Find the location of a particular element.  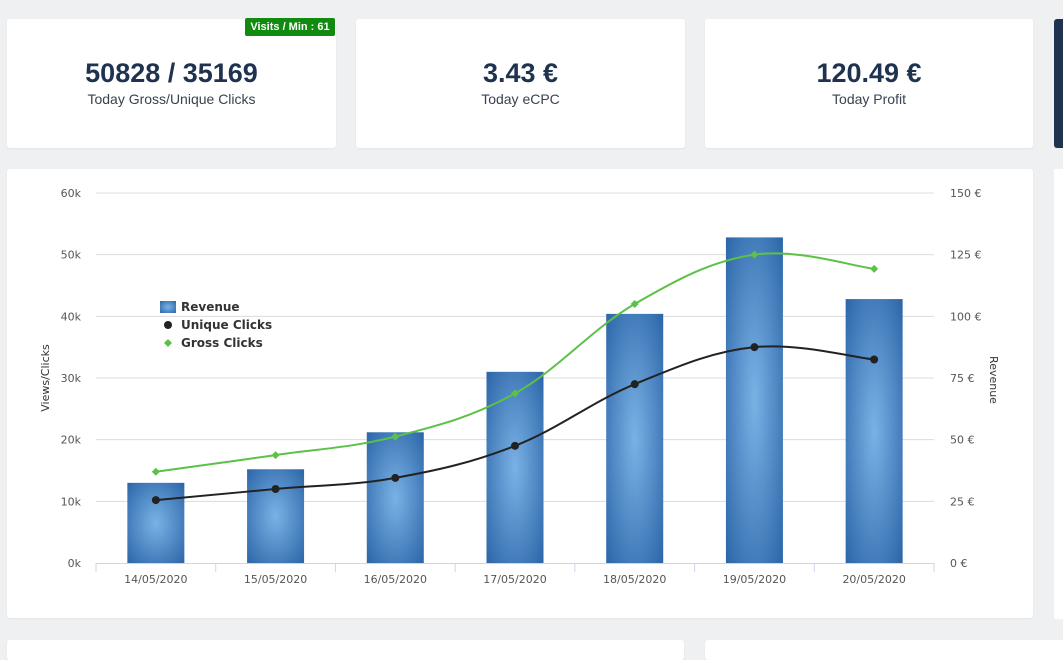

y-left-tick-label: 60k is located at coordinates (71, 193).